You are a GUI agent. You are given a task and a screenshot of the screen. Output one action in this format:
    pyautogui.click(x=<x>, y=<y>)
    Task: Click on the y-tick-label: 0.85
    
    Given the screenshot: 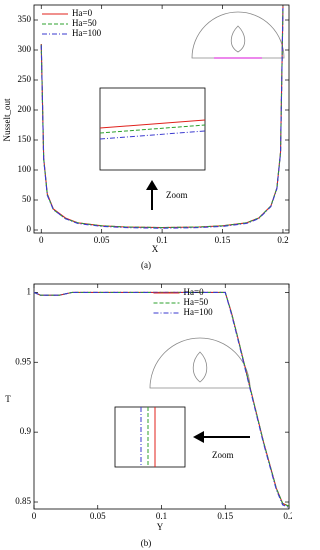 What is the action you would take?
    pyautogui.click(x=23, y=501)
    